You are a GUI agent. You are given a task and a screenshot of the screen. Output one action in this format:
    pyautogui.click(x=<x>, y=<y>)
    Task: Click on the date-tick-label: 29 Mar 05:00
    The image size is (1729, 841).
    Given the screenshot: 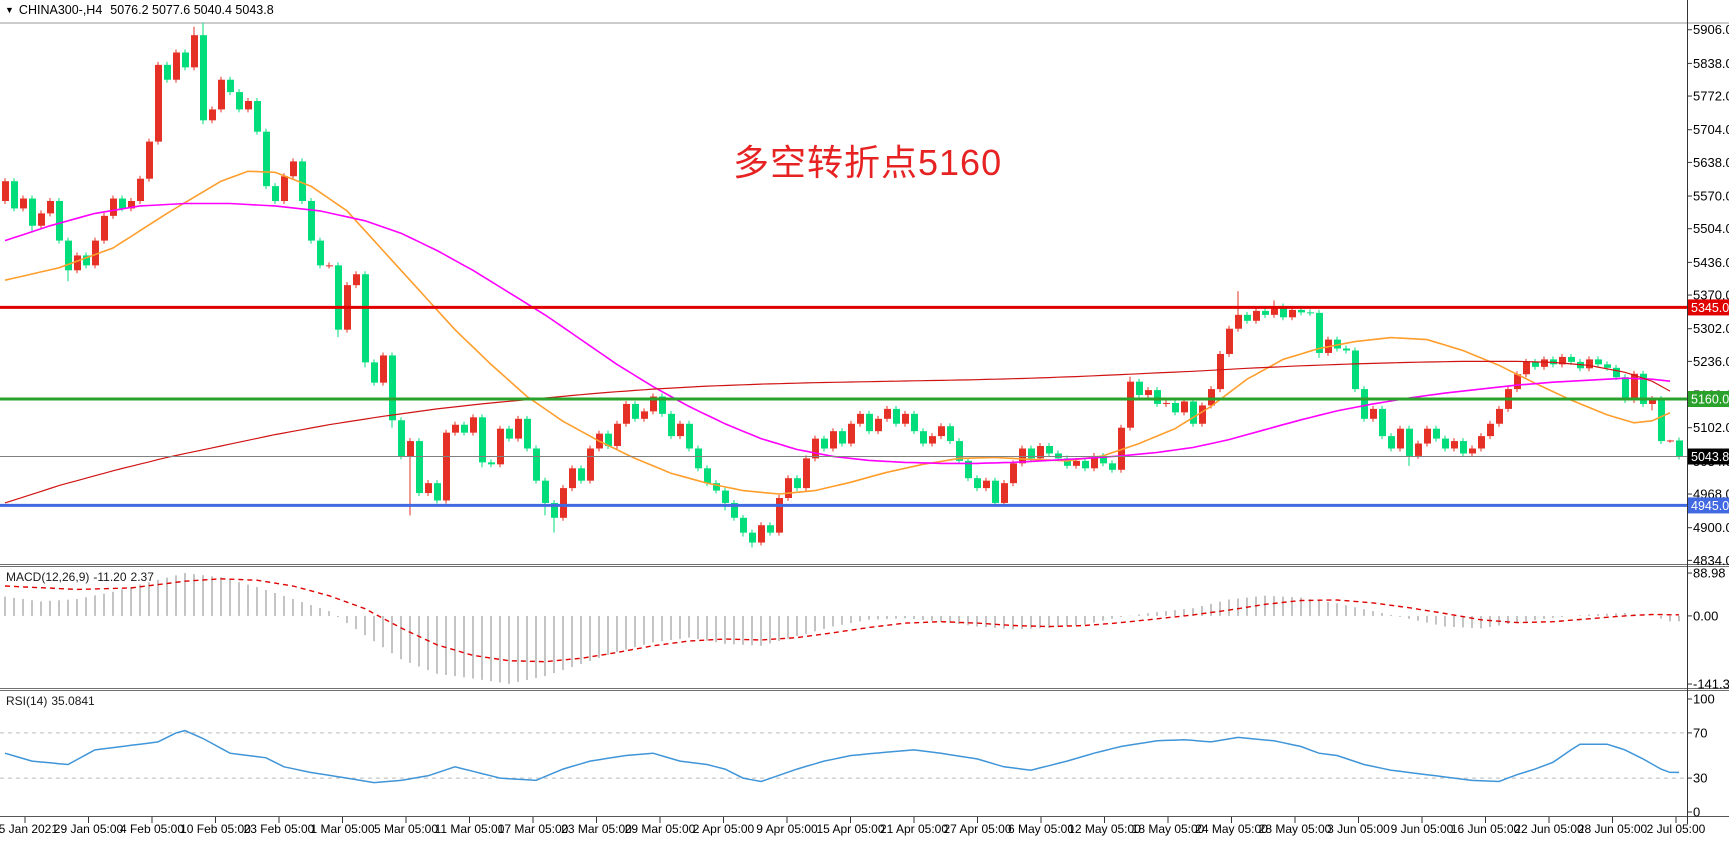 What is the action you would take?
    pyautogui.click(x=660, y=829)
    